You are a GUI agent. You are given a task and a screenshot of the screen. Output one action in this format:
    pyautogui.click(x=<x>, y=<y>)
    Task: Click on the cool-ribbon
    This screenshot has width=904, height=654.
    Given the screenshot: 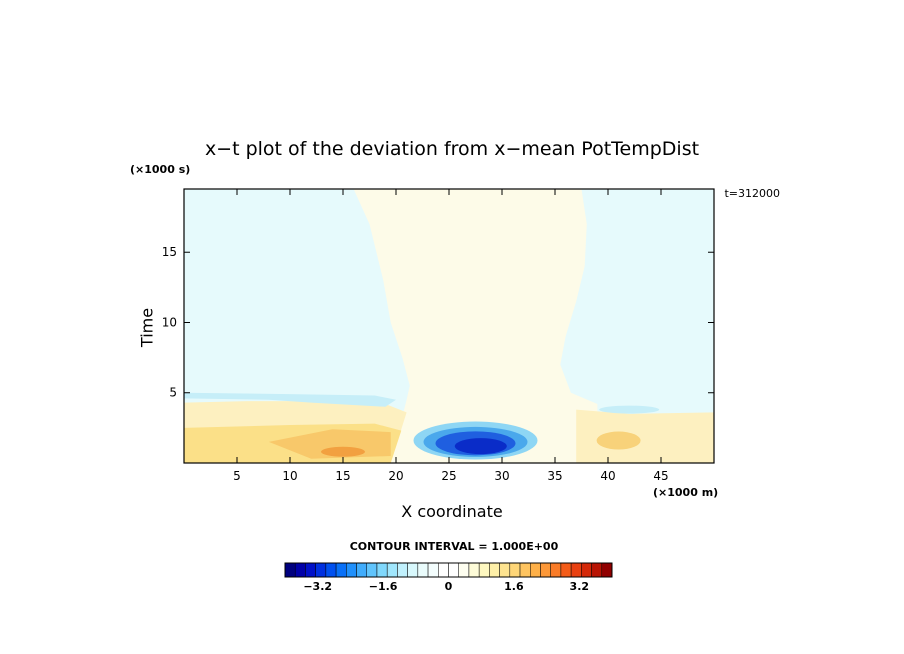 What is the action you would take?
    pyautogui.click(x=290, y=399)
    